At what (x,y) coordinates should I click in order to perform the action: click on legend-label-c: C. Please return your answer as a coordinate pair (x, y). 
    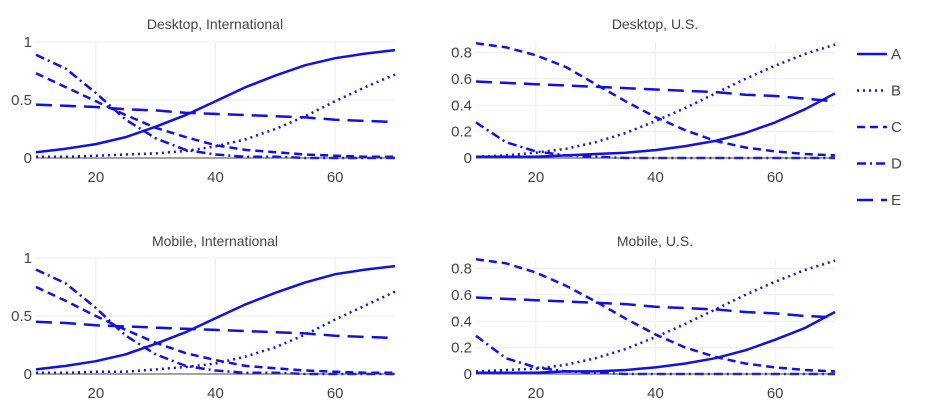
    Looking at the image, I should click on (896, 127).